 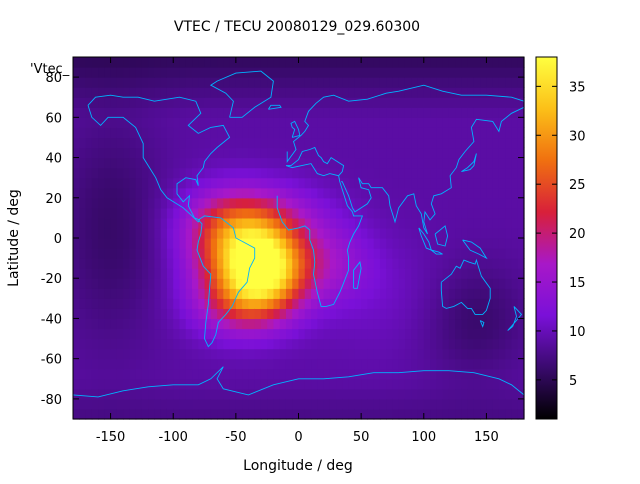 What do you see at coordinates (297, 27) in the screenshot?
I see `chart-title: VTEC / TECU 20080129_029.60300` at bounding box center [297, 27].